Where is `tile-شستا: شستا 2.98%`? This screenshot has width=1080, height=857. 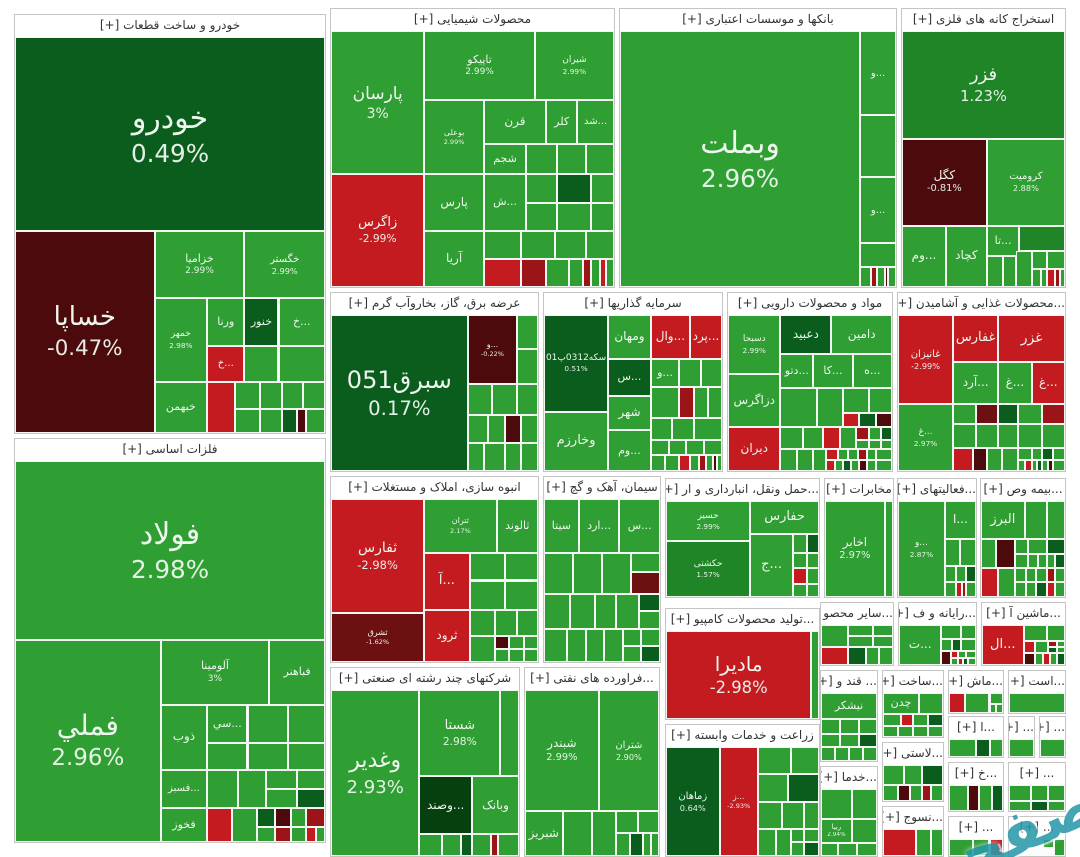 tile-شستا: شستا 2.98% is located at coordinates (460, 733).